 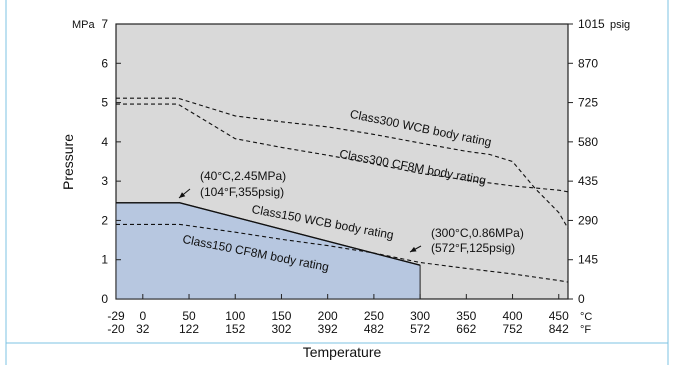 I want to click on x-tick-label-celsius-4: 150, so click(x=281, y=316).